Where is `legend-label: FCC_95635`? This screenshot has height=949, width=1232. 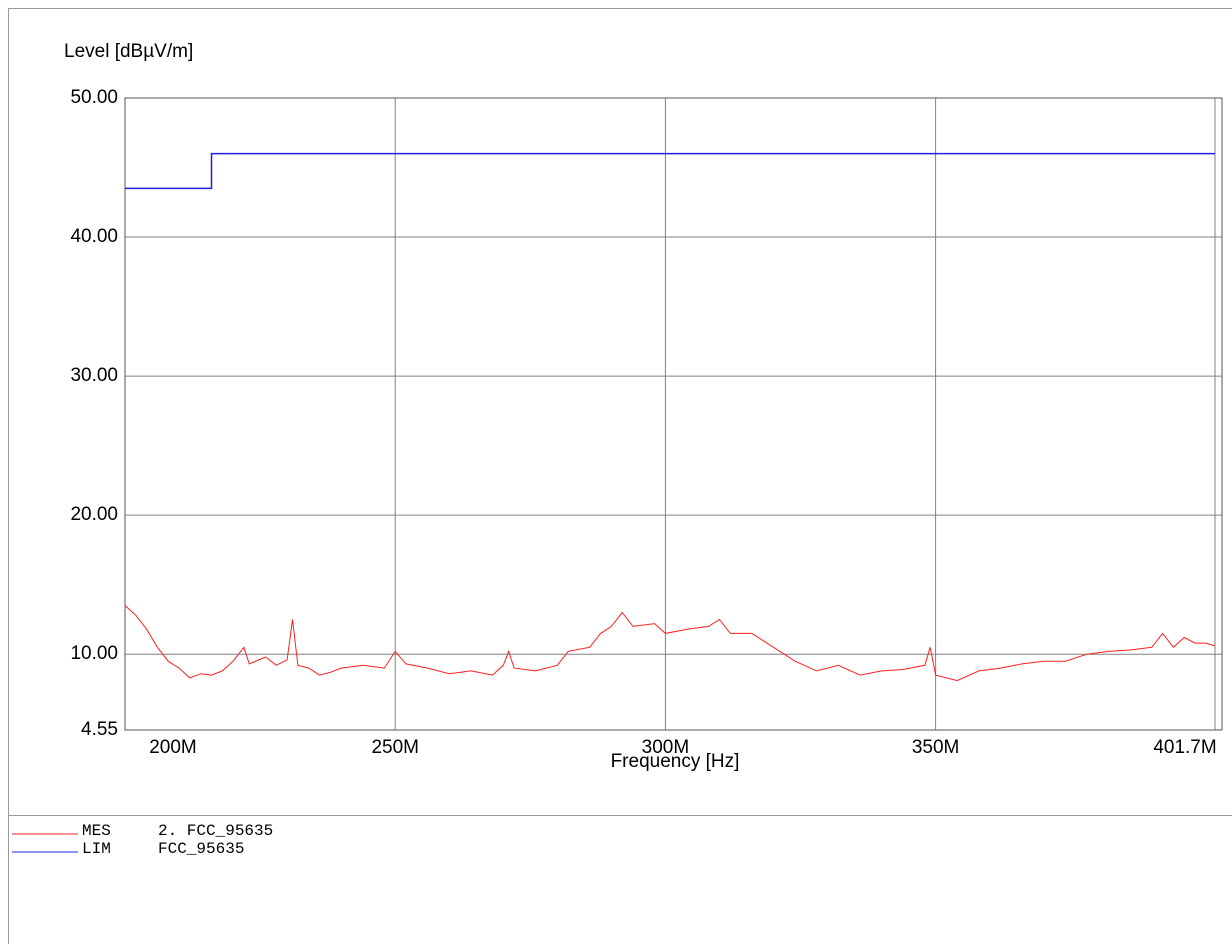 legend-label: FCC_95635 is located at coordinates (201, 849).